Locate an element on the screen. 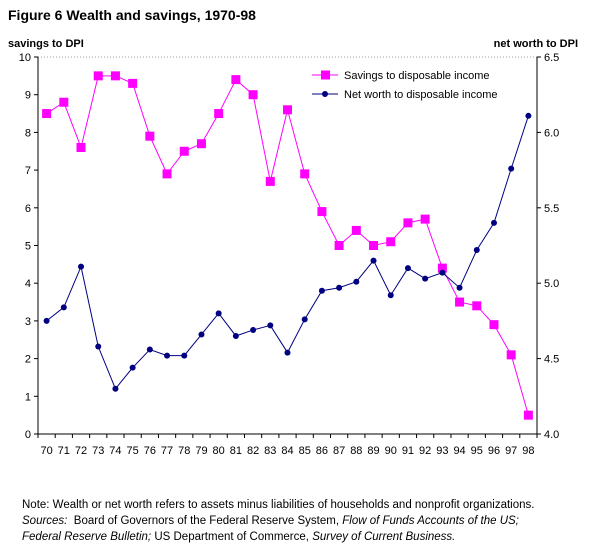  figure-title: Figure 6 Wealth and savings, 1970-98 is located at coordinates (132, 15).